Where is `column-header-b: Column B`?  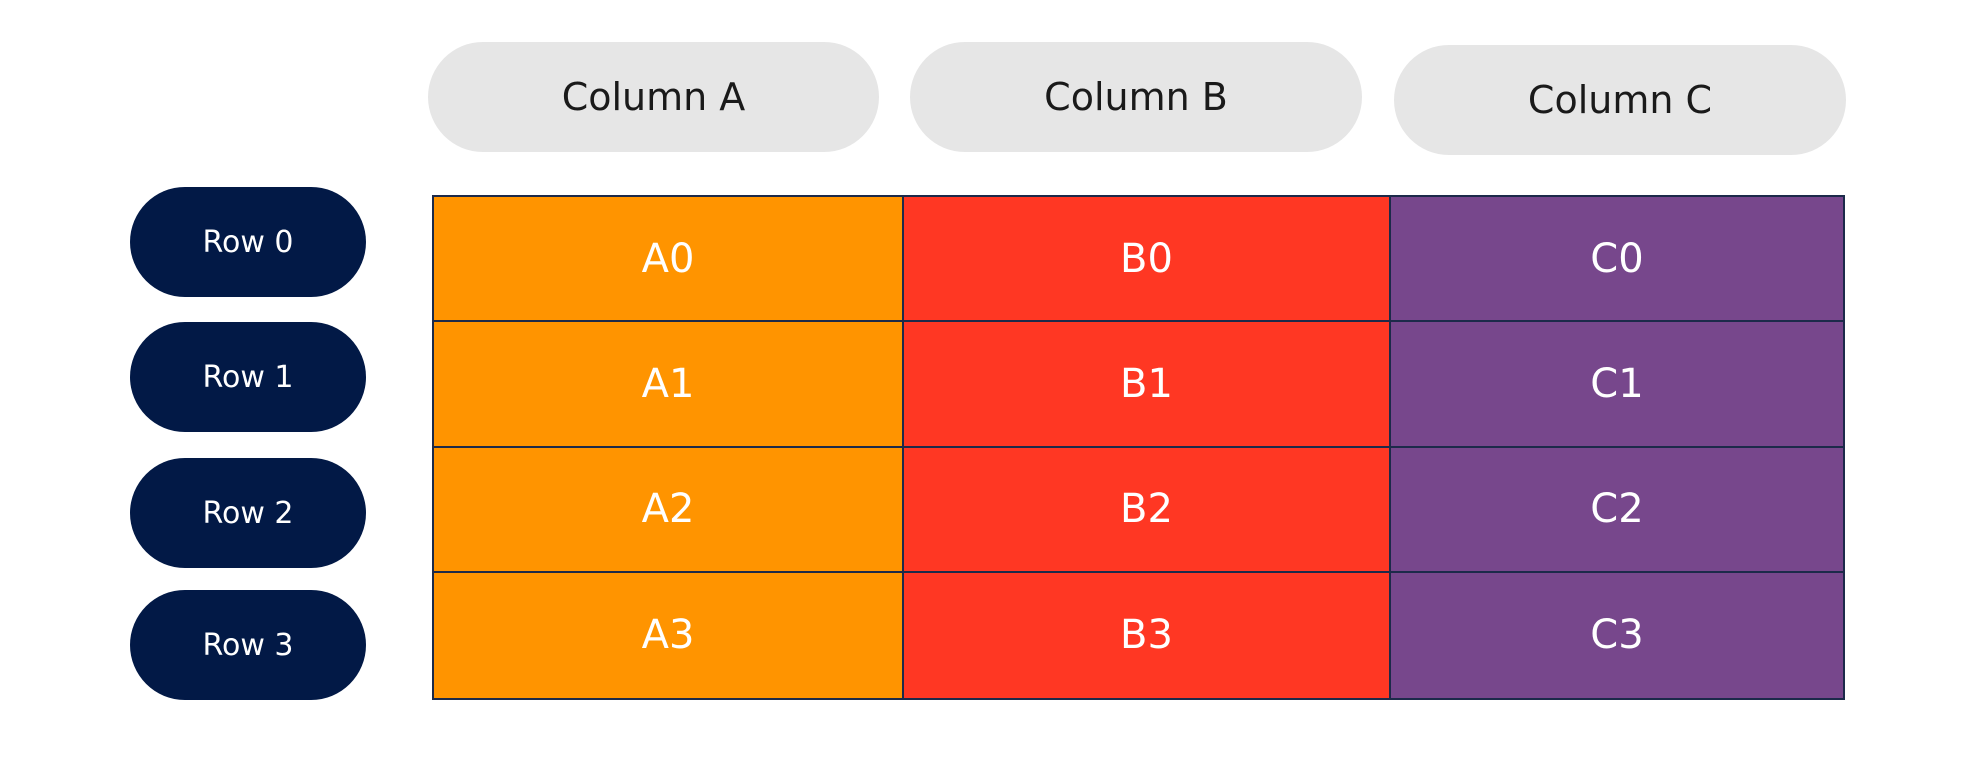 column-header-b: Column B is located at coordinates (1136, 97).